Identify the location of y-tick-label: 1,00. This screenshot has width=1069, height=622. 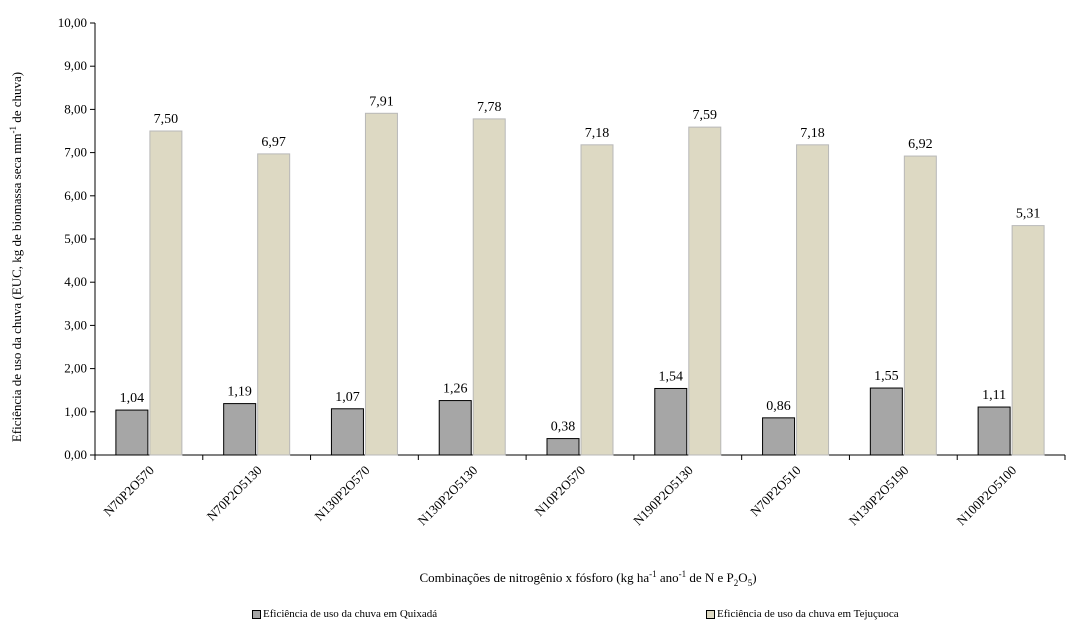
(75, 411).